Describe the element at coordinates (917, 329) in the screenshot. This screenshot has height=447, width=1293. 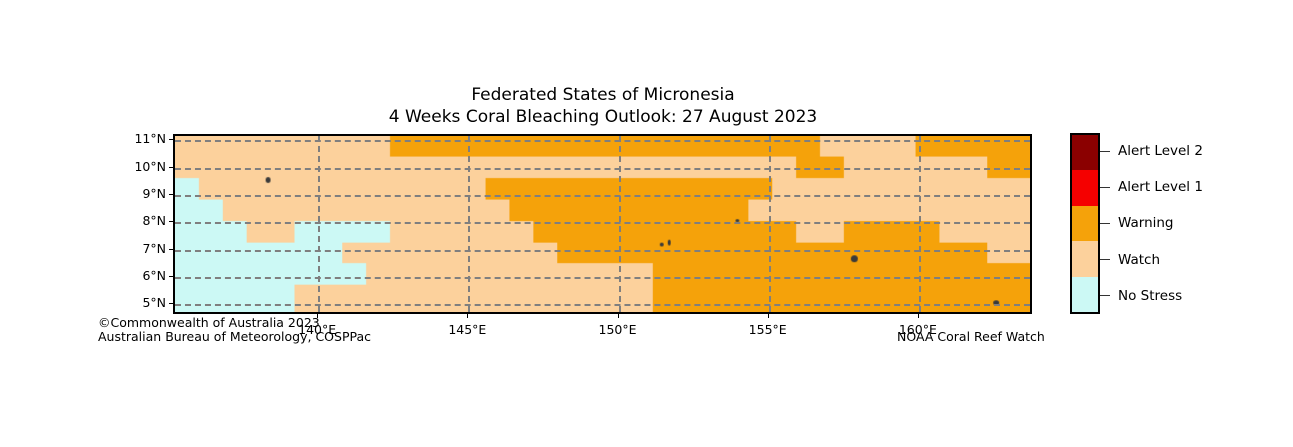
I see `x-axis-tick-label: 160°E` at that location.